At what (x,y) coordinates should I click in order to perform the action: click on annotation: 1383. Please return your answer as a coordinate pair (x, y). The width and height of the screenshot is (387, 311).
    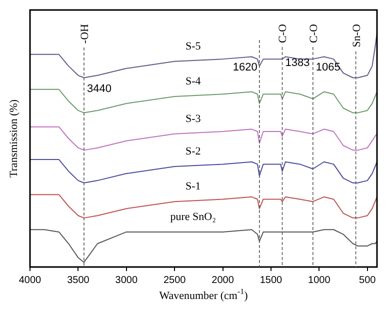
    Looking at the image, I should click on (297, 63).